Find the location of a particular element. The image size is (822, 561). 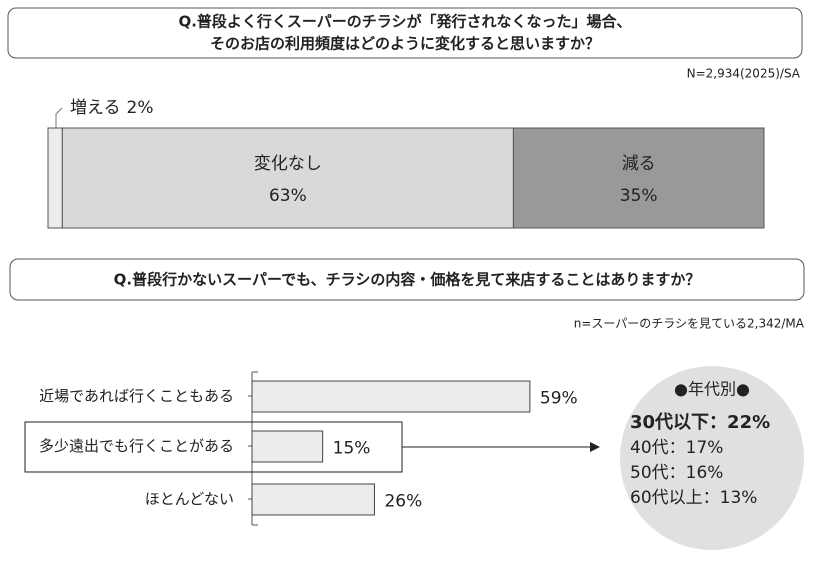

title: Q.普段行かないスーパーでも、チラシの内容・価格を見て来店することはありますか？ is located at coordinates (407, 280).